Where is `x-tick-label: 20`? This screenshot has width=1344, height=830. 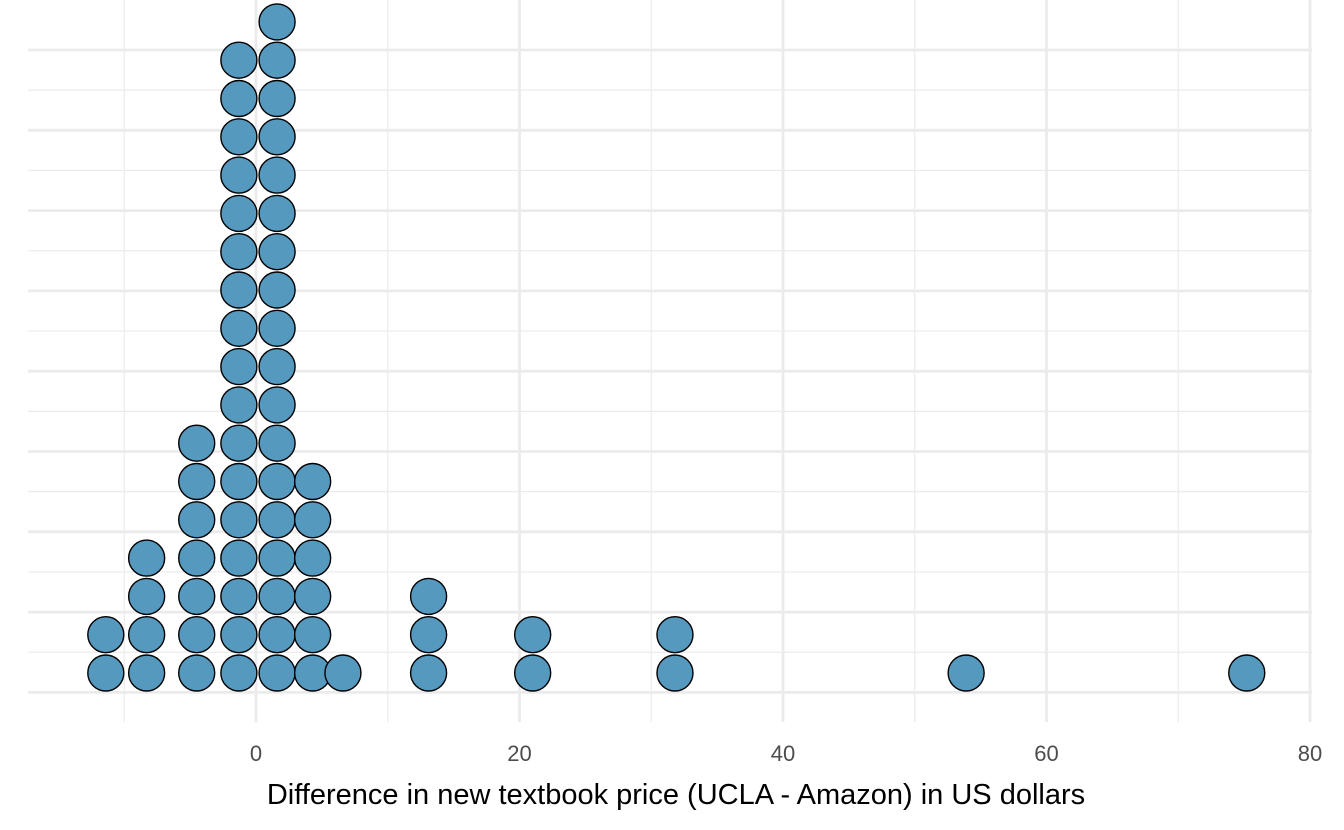
x-tick-label: 20 is located at coordinates (519, 753).